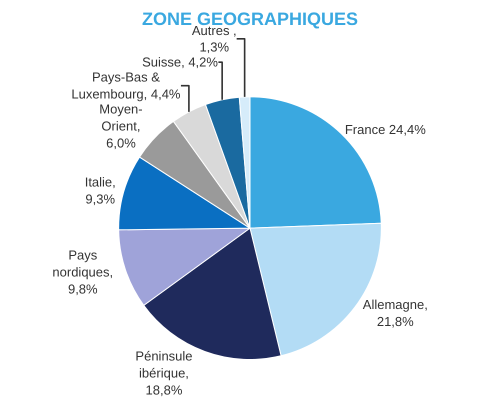  I want to click on slice-label: Italie, 9,3%, so click(100, 190).